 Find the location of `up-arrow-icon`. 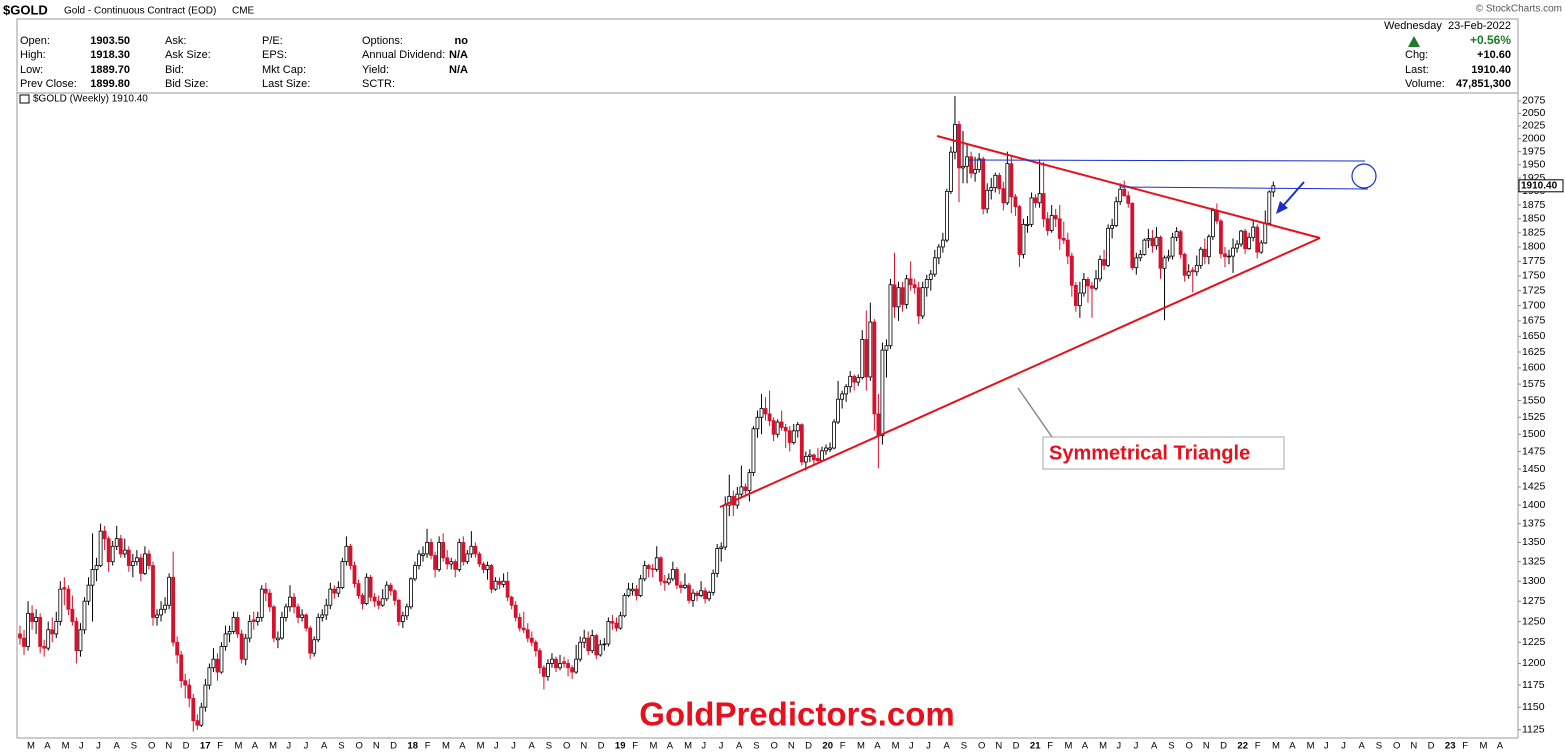

up-arrow-icon is located at coordinates (1414, 41).